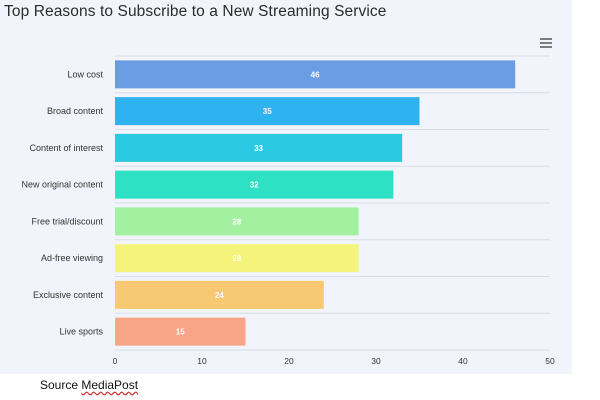 The width and height of the screenshot is (600, 400). I want to click on bar-new-original-content, so click(254, 184).